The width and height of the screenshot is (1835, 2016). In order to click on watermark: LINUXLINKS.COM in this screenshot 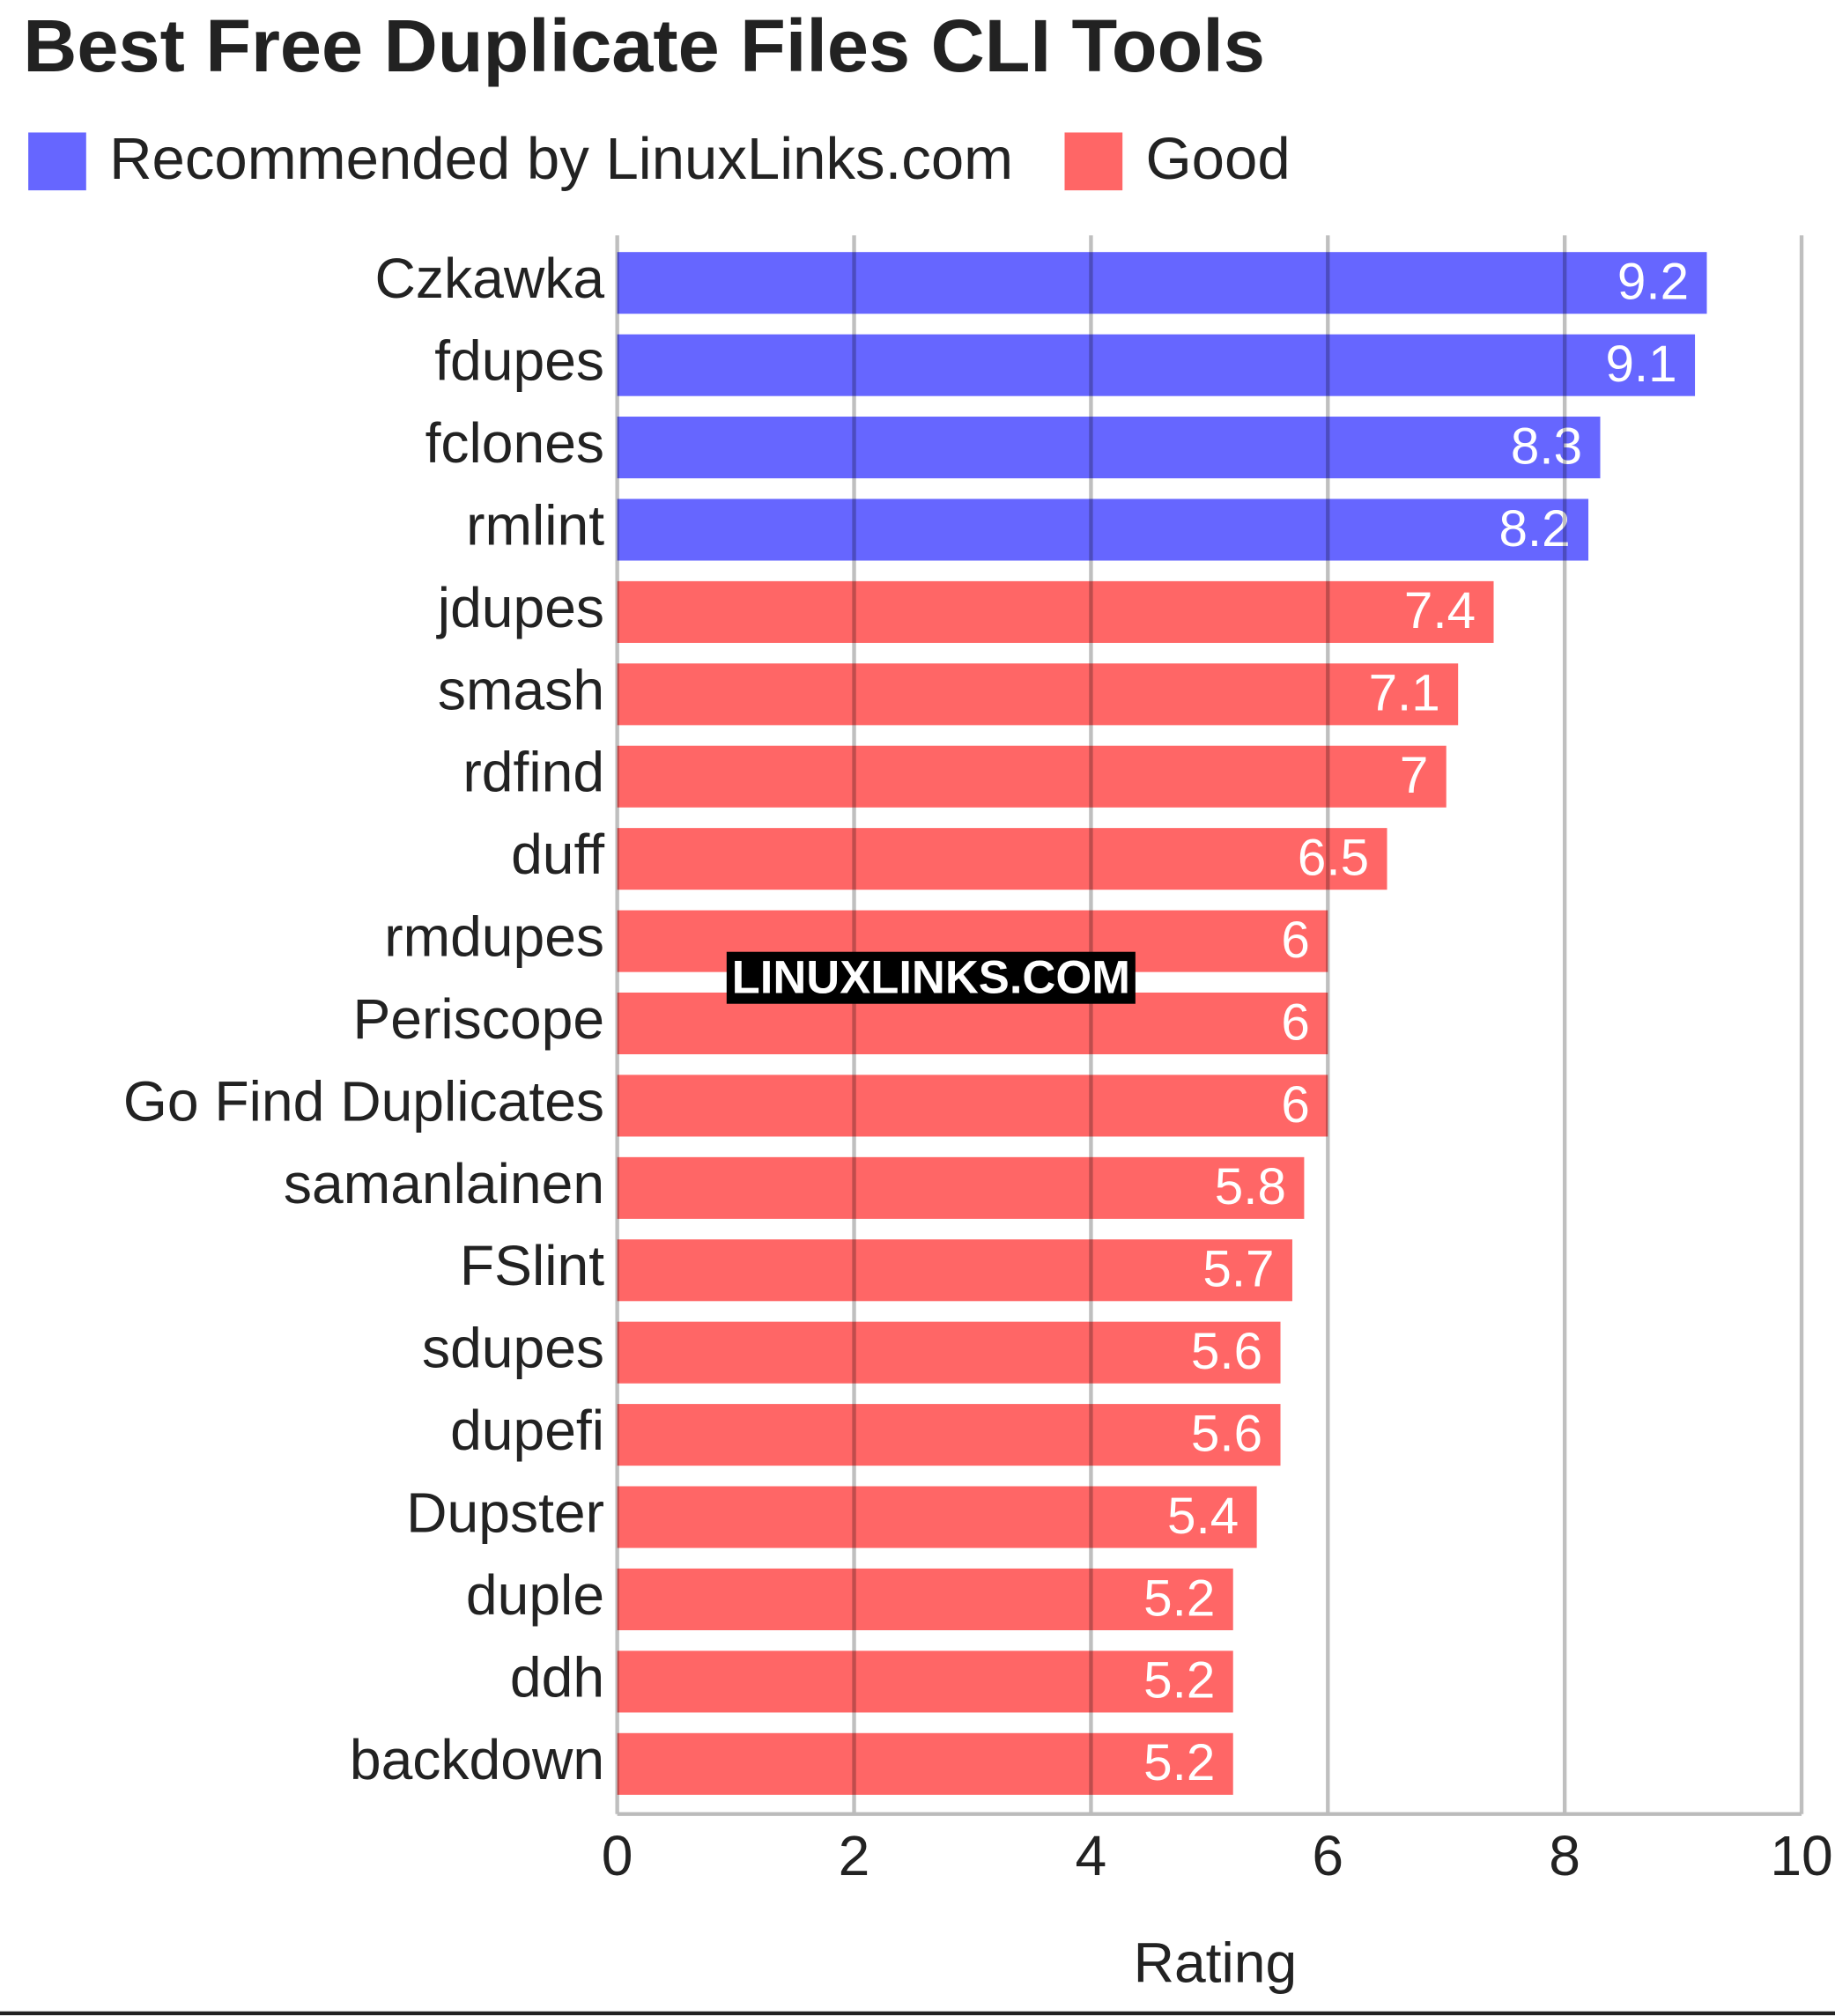, I will do `click(931, 978)`.